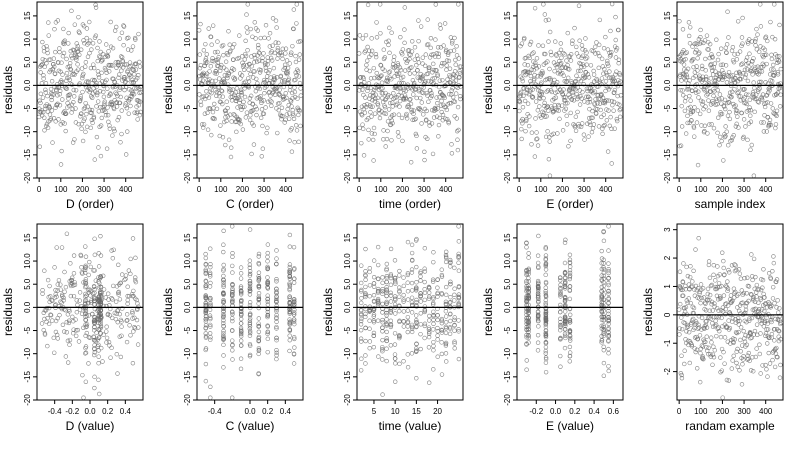  I want to click on y-tick-label: 10.0, so click(27, 39).